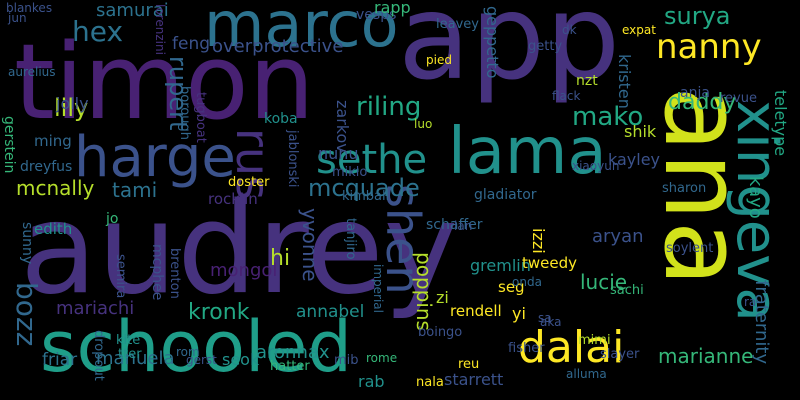 This screenshot has width=800, height=400. I want to click on word: tter, so click(130, 354).